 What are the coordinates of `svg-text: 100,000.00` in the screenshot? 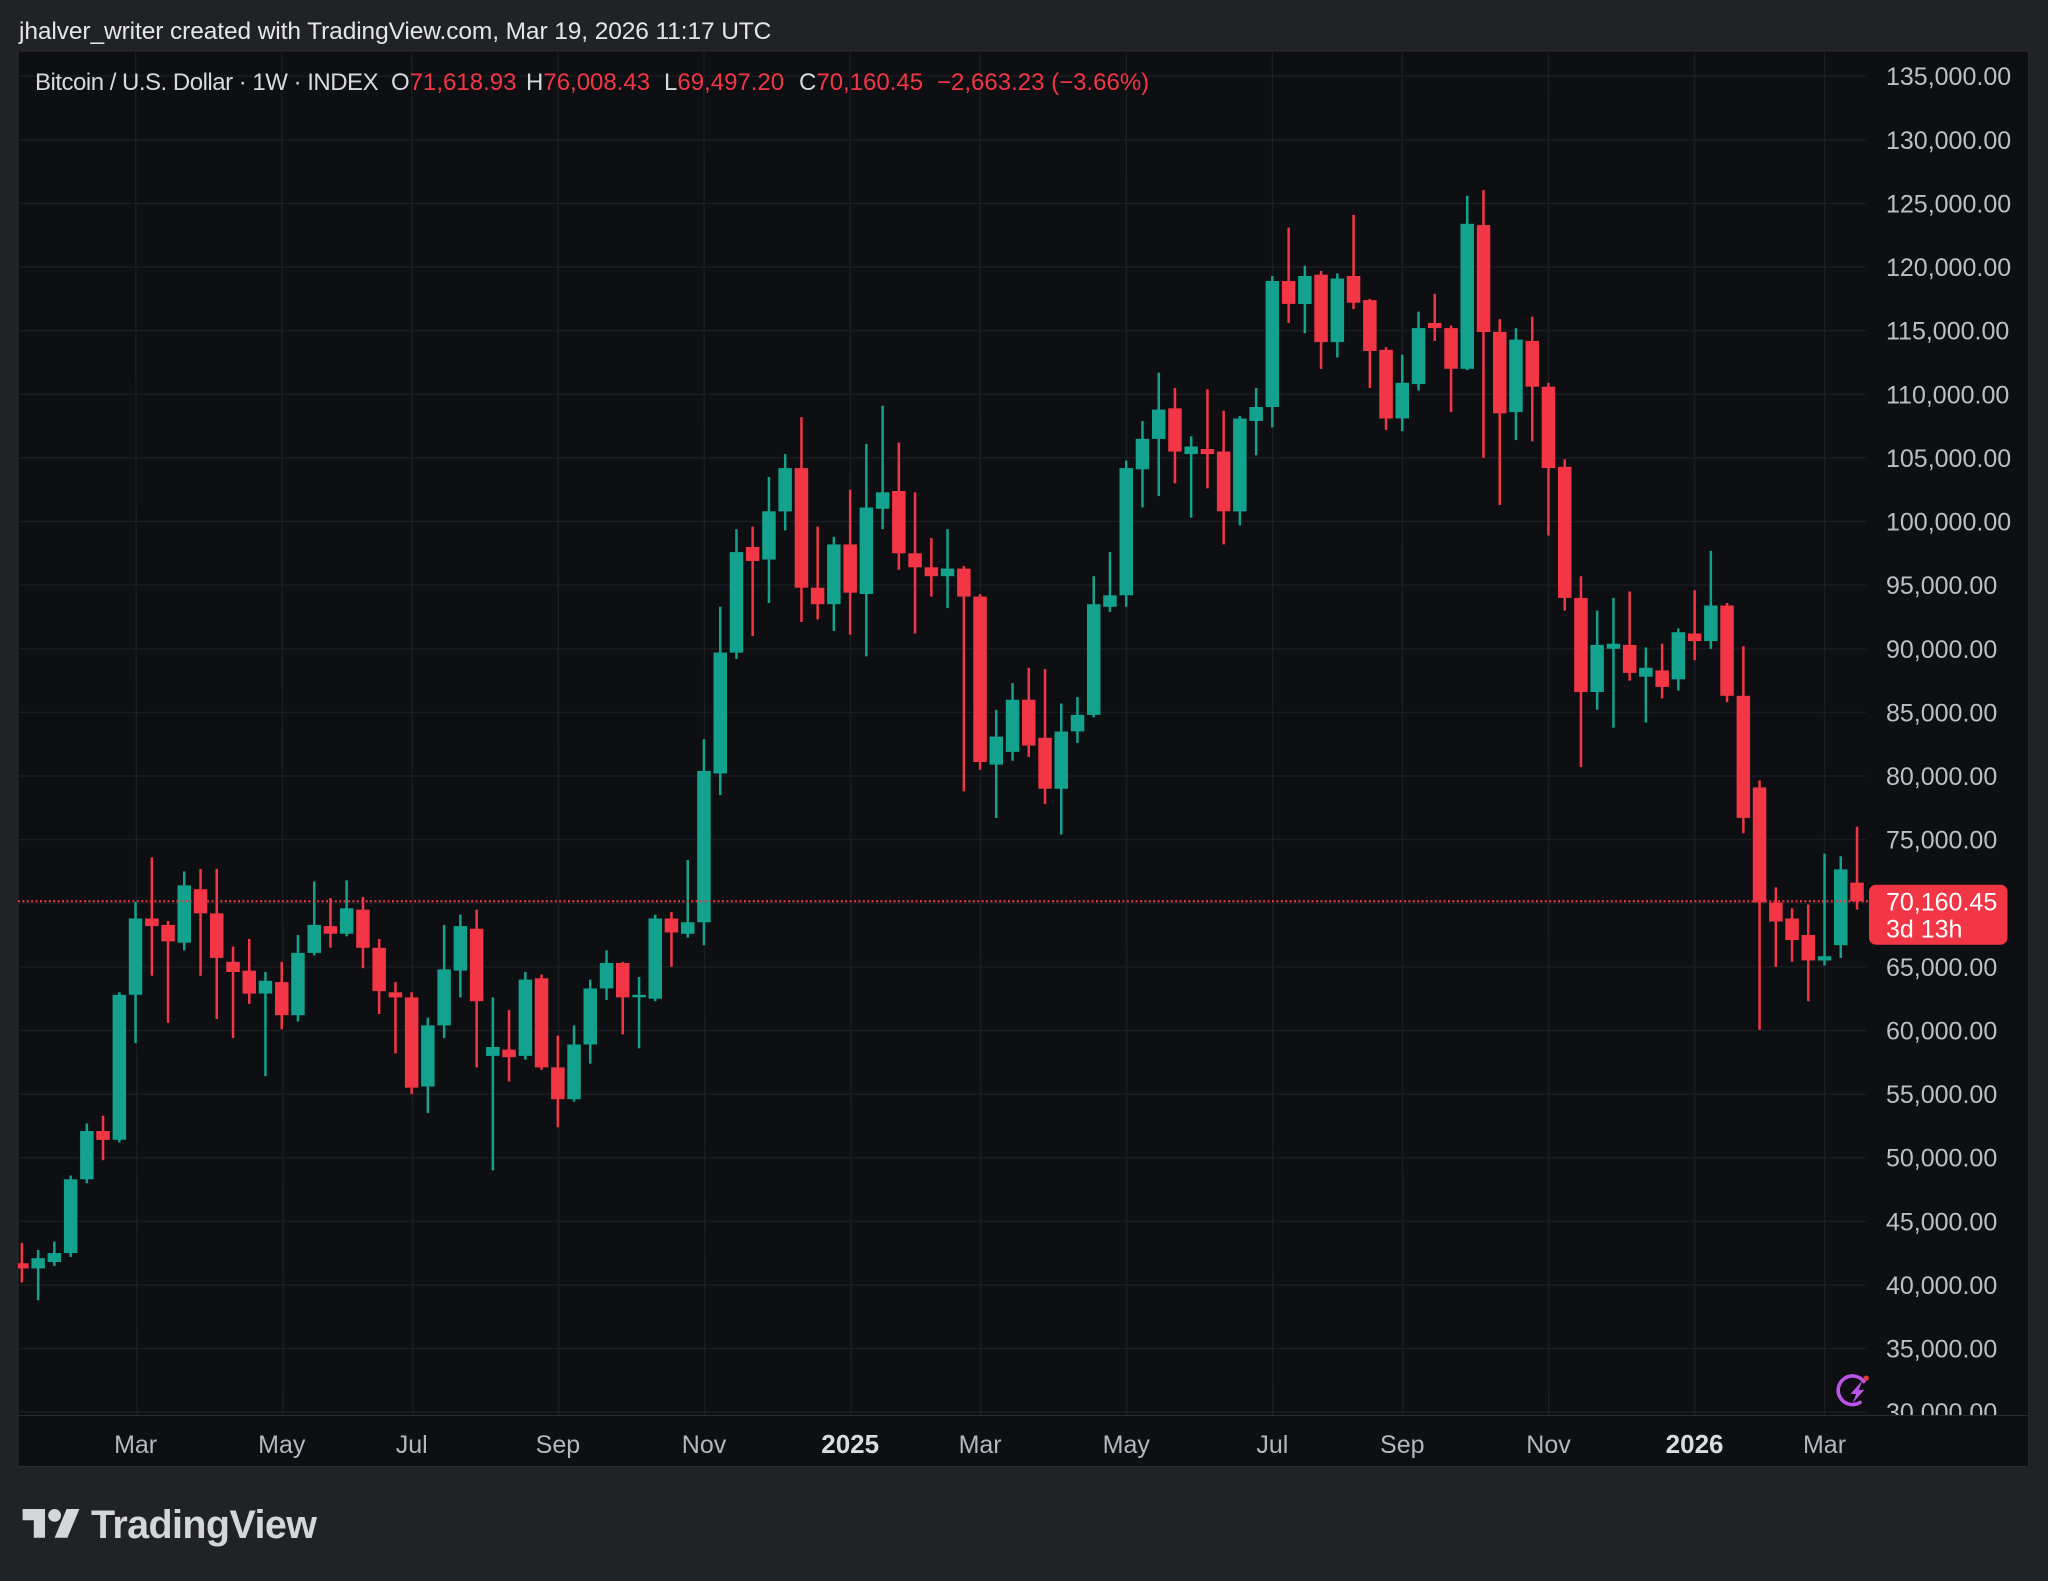 It's located at (1948, 523).